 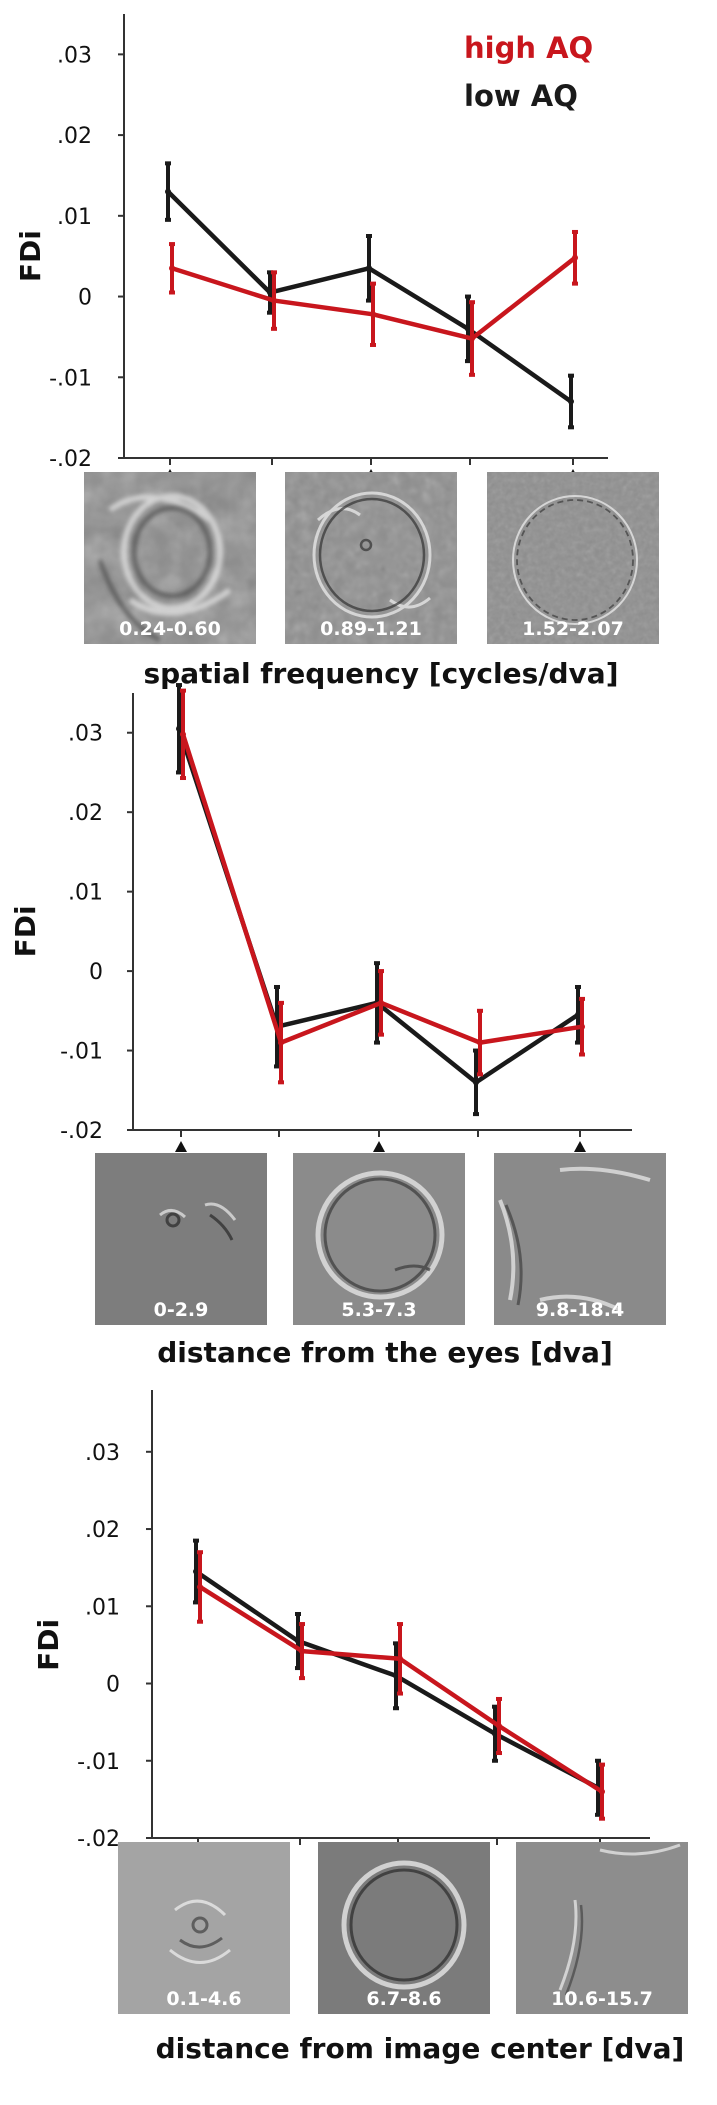 What do you see at coordinates (170, 629) in the screenshot?
I see `image-label-0: 0.24-0.60` at bounding box center [170, 629].